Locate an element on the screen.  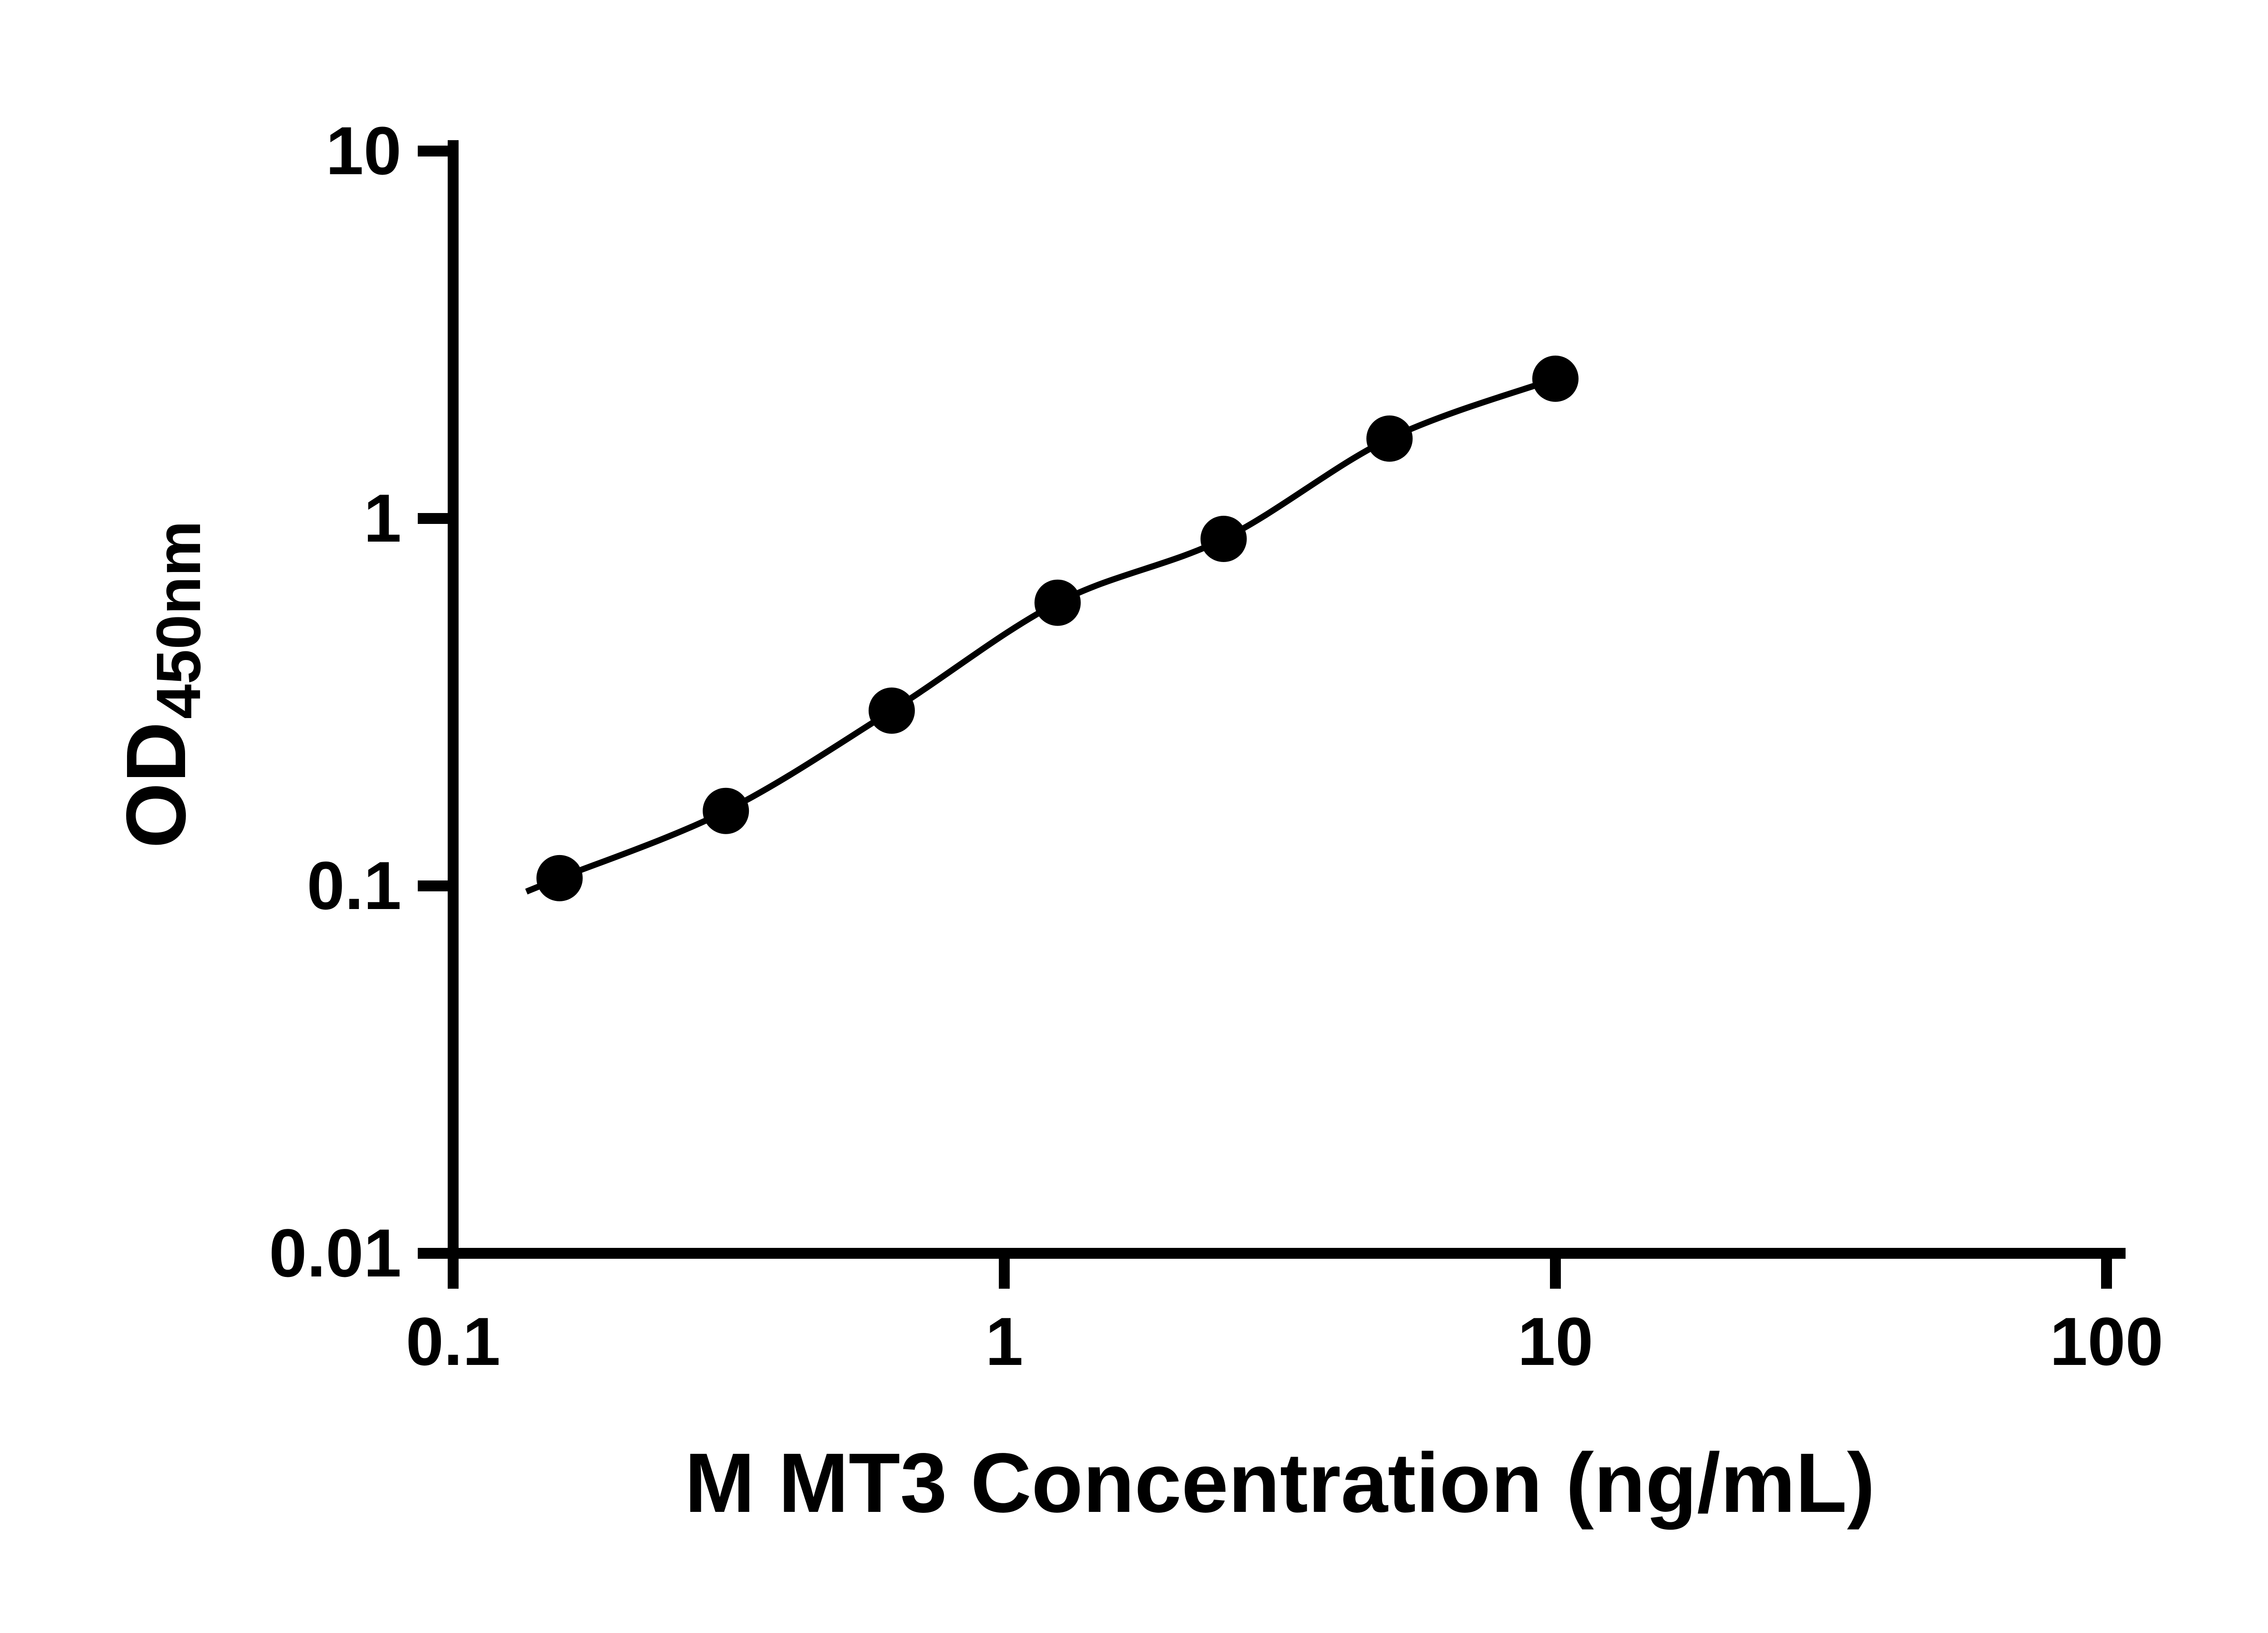
y-axis-title-subscript: 450nm is located at coordinates (178, 619).